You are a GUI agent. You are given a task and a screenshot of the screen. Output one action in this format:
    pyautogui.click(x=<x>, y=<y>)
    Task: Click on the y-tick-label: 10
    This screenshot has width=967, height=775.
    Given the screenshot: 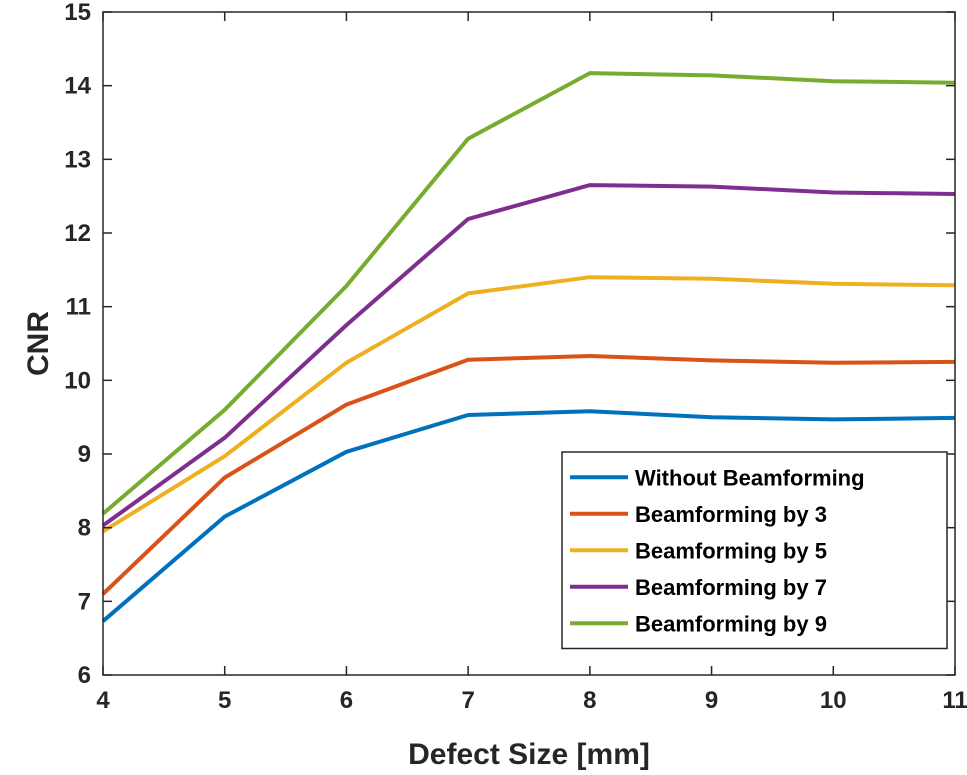 What is the action you would take?
    pyautogui.click(x=77, y=380)
    